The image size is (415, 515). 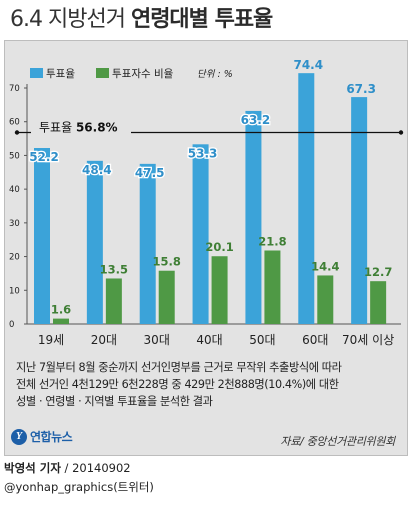 What do you see at coordinates (14, 123) in the screenshot?
I see `y-tick-label: 60` at bounding box center [14, 123].